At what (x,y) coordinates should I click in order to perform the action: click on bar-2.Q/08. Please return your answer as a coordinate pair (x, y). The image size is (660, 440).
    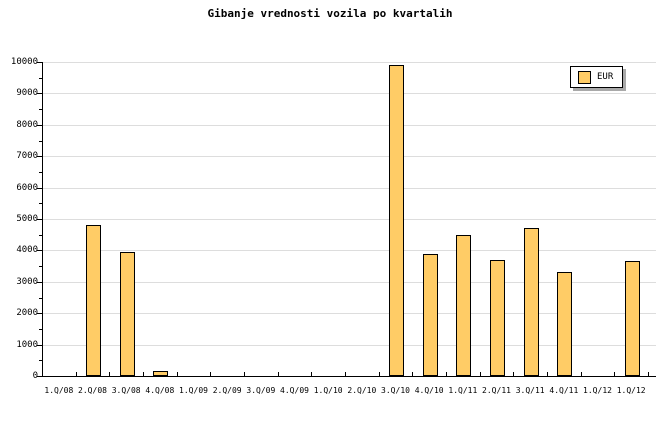
    Looking at the image, I should click on (93, 300).